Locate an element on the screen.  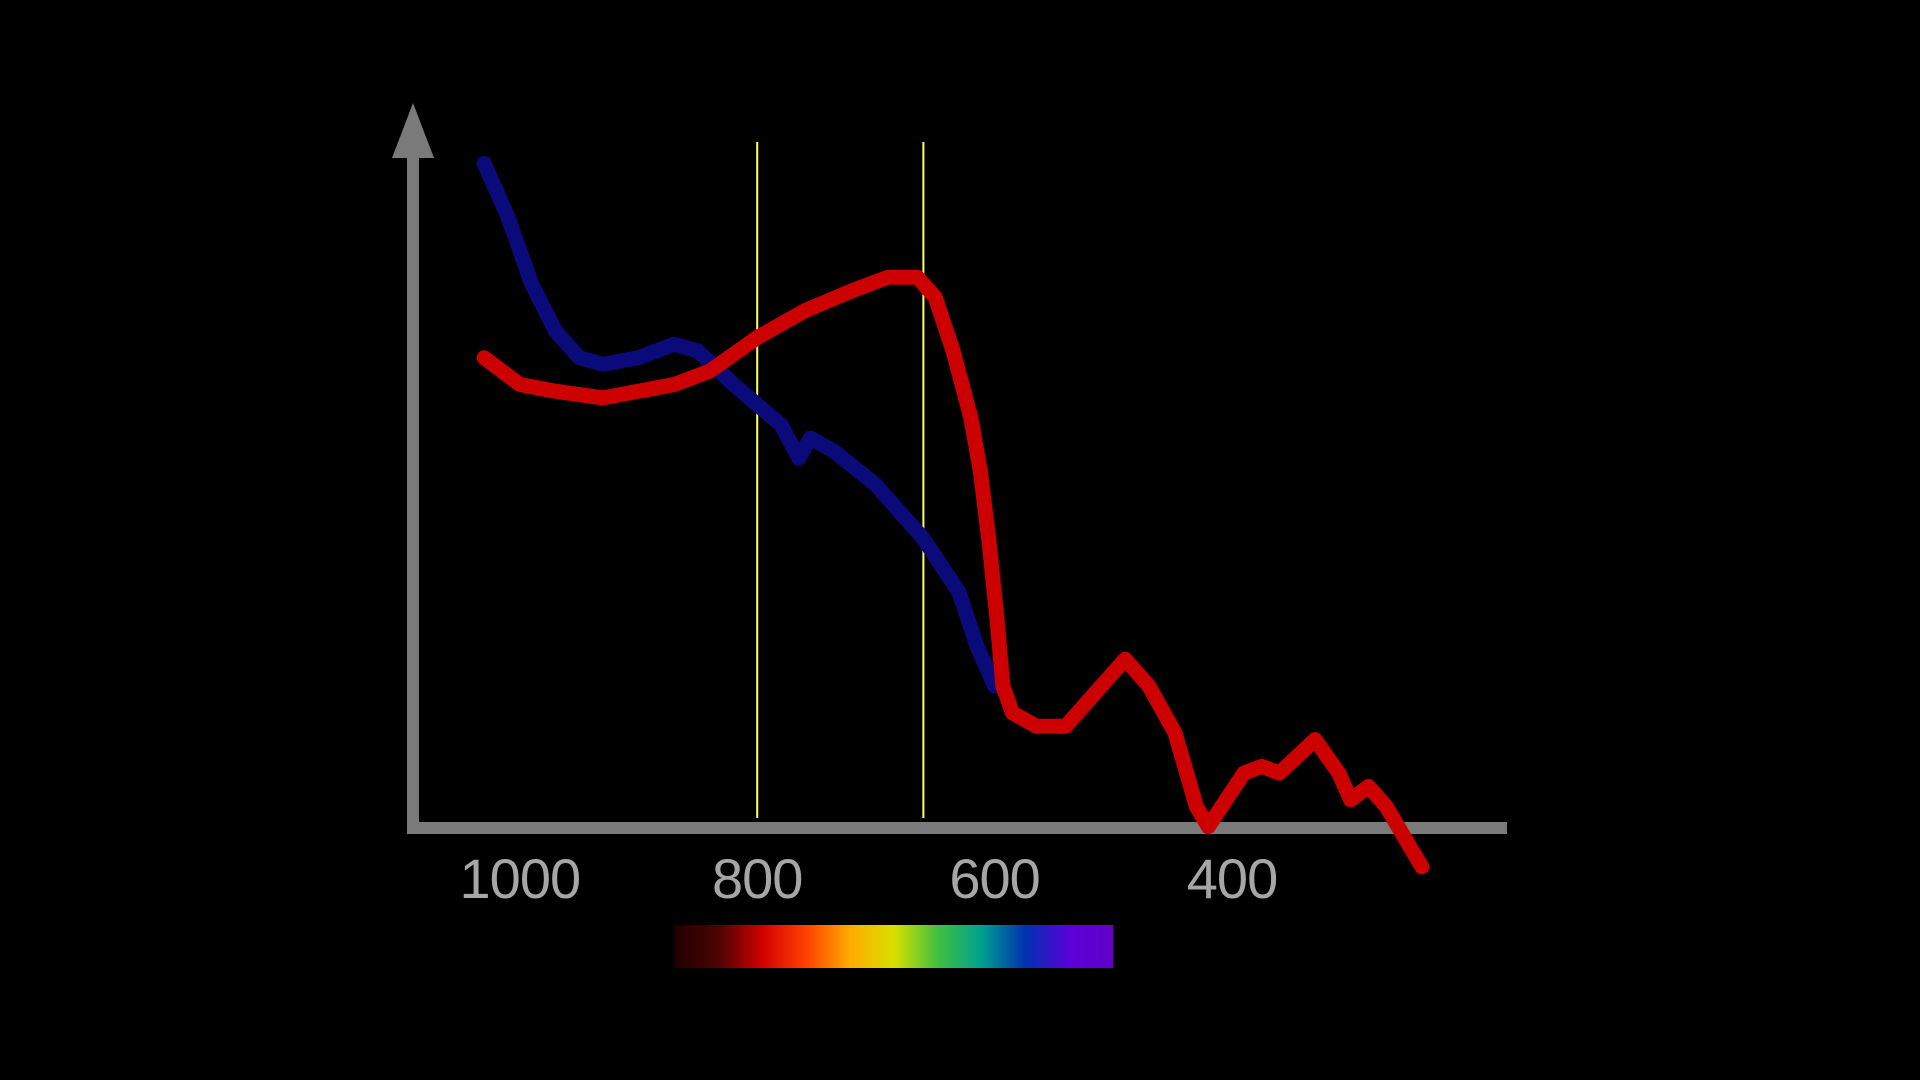
x-tick-label: 1000 is located at coordinates (520, 878).